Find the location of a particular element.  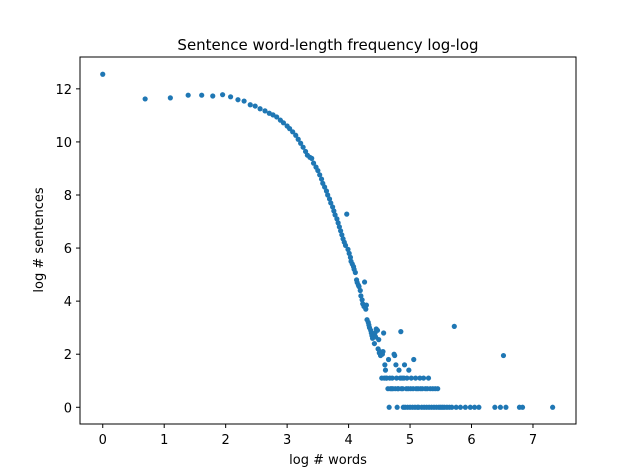

y-tick-label: 8 is located at coordinates (68, 196).